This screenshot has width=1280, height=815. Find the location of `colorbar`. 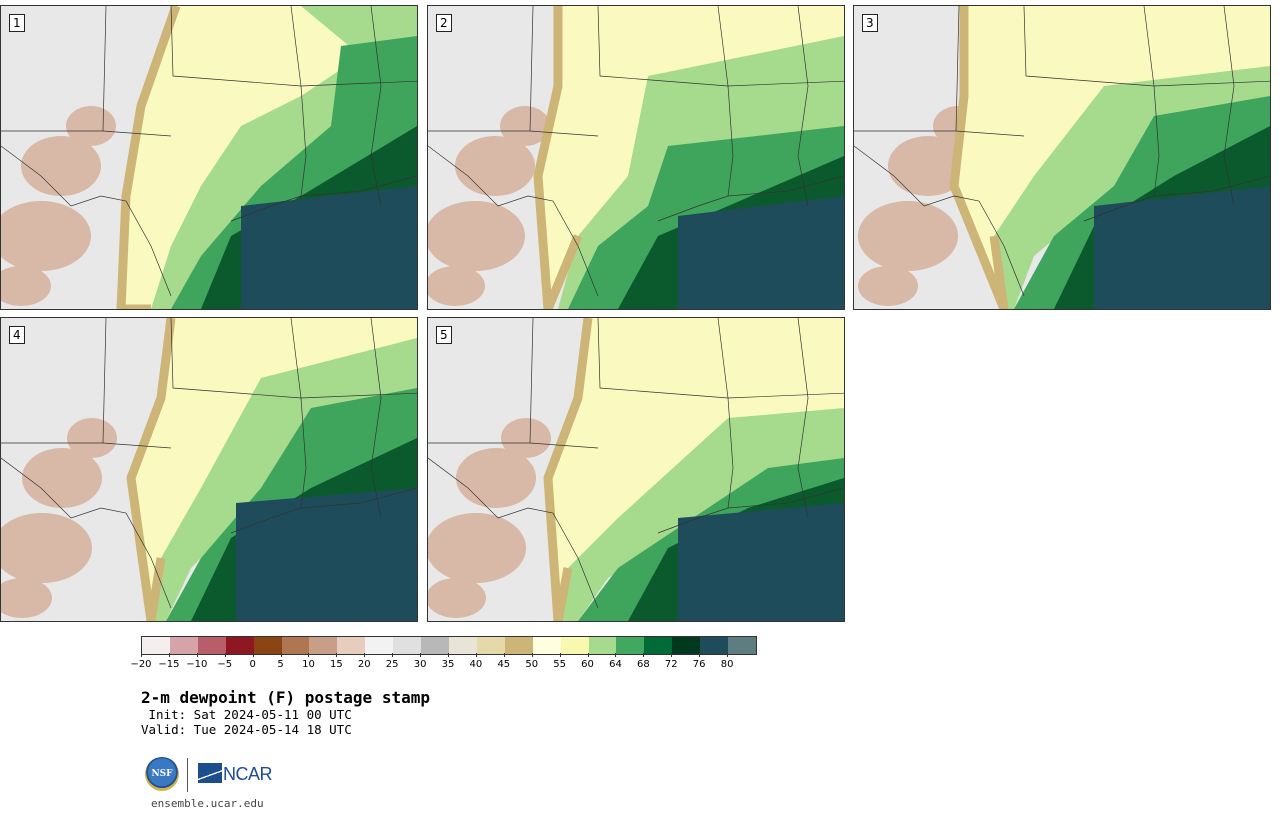

colorbar is located at coordinates (449, 645).